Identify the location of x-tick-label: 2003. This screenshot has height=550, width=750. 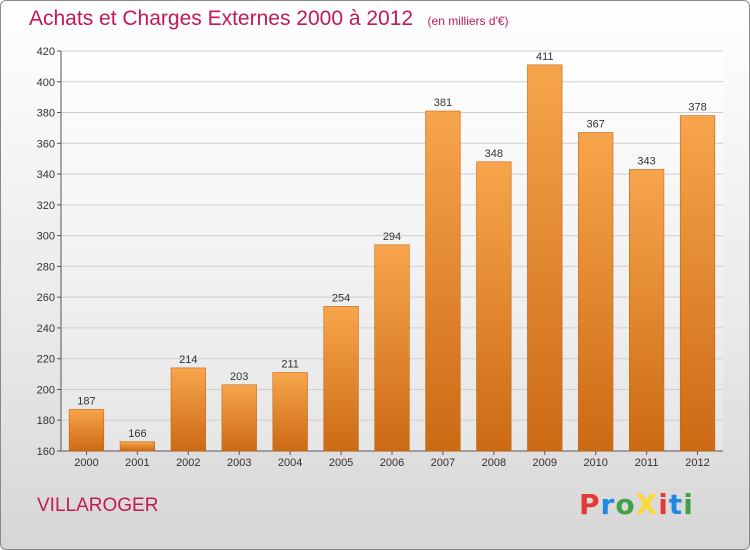
(239, 463).